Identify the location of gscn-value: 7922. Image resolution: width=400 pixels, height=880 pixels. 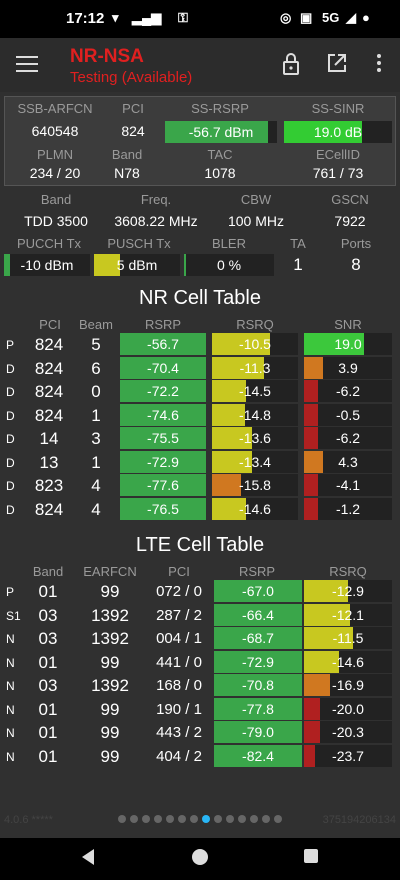
(350, 221).